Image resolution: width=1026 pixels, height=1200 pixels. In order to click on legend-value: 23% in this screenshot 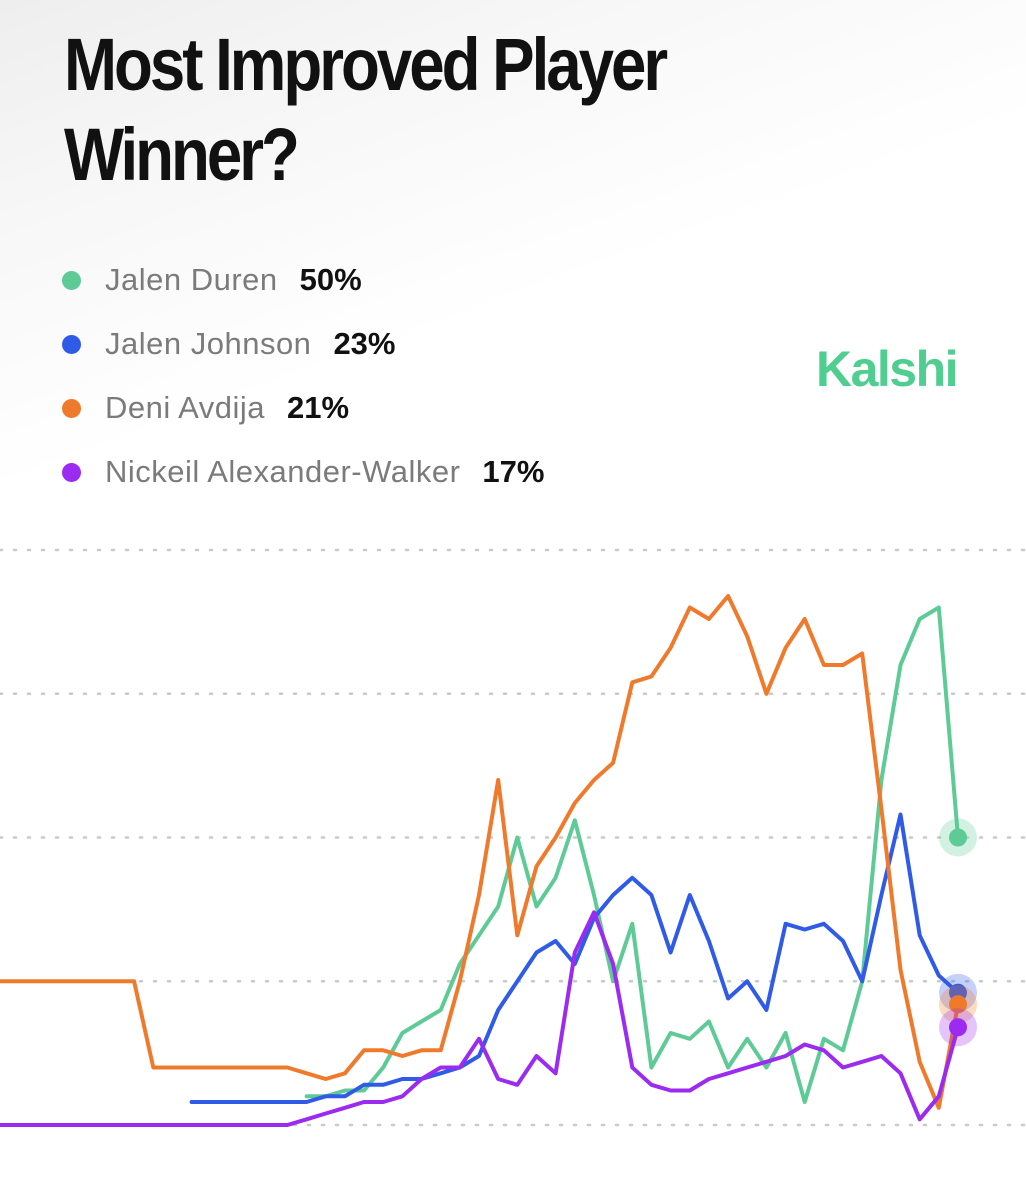, I will do `click(364, 343)`.